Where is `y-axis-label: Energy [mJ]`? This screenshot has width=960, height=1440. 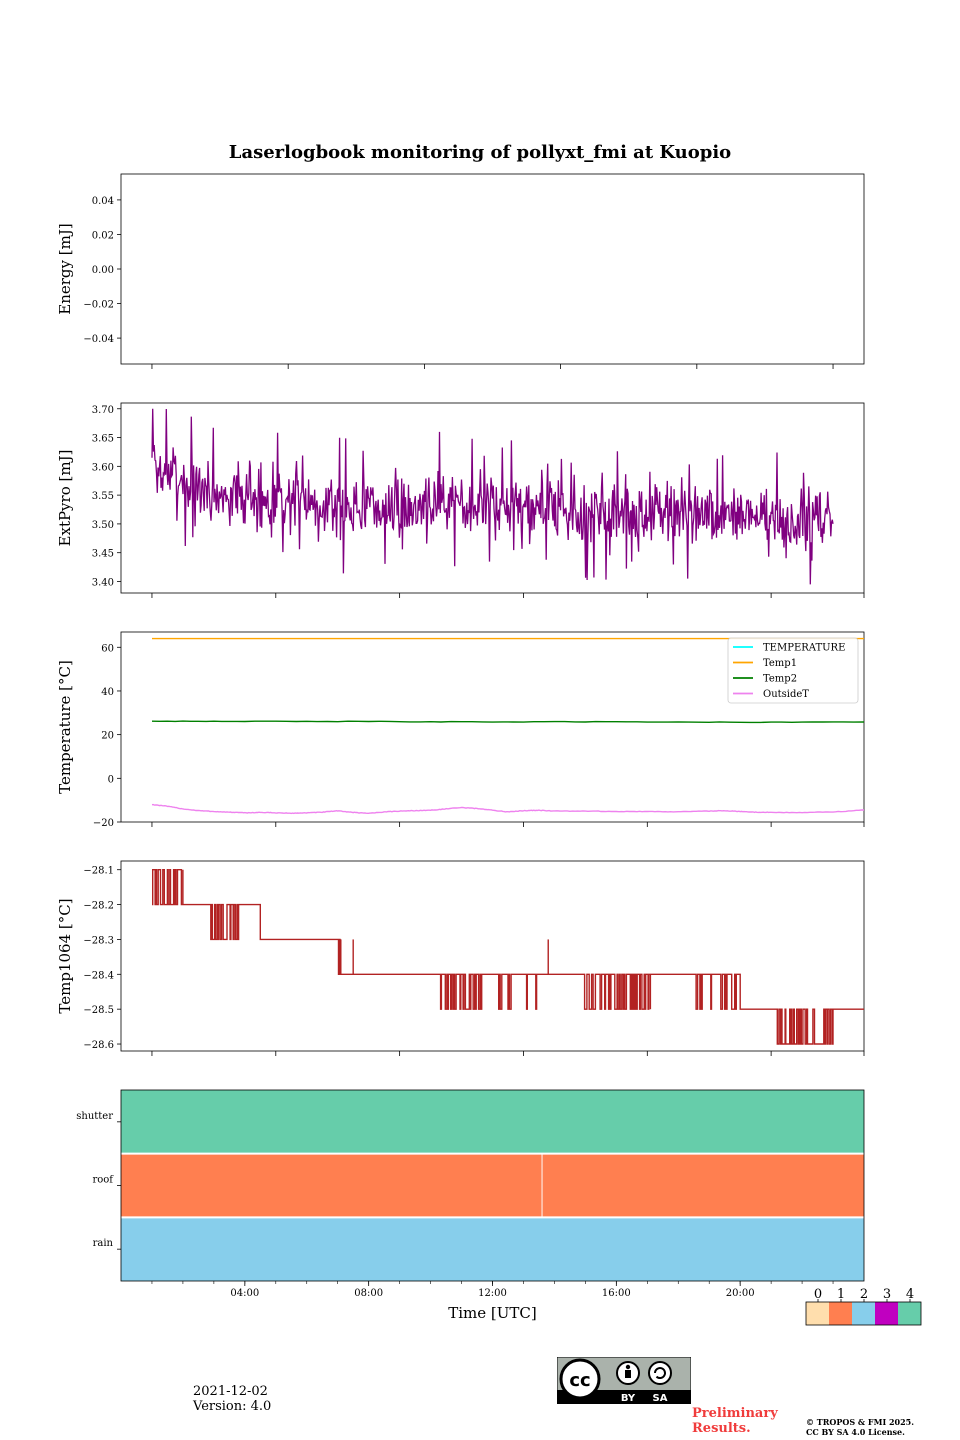
y-axis-label: Energy [mJ] is located at coordinates (65, 268).